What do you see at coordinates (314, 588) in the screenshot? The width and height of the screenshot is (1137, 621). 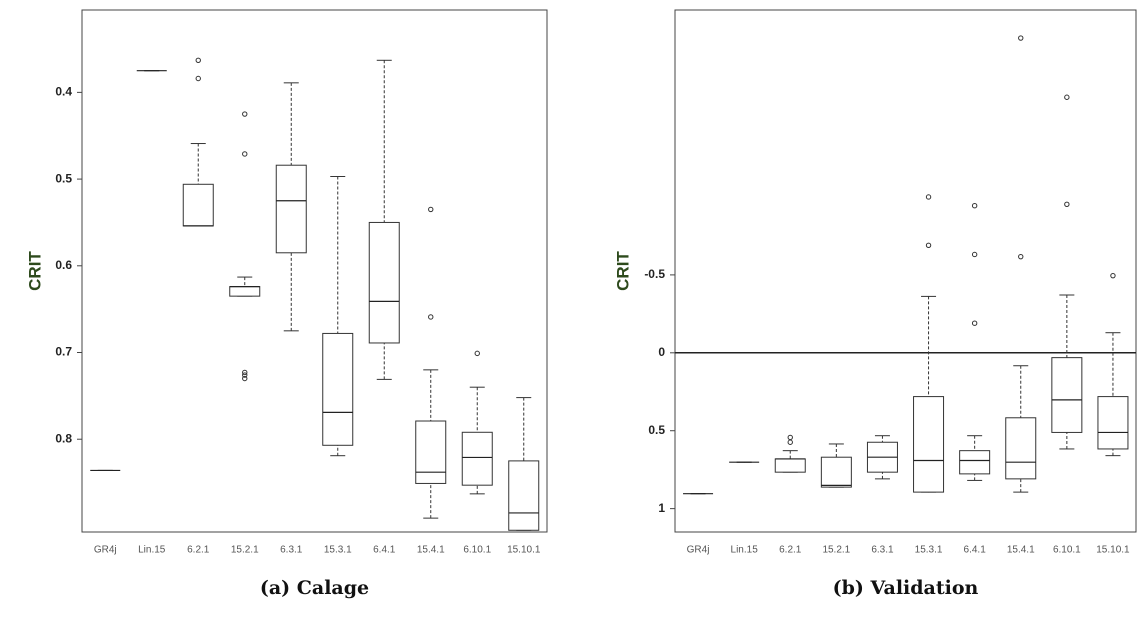 I see `caption: (a) Calage` at bounding box center [314, 588].